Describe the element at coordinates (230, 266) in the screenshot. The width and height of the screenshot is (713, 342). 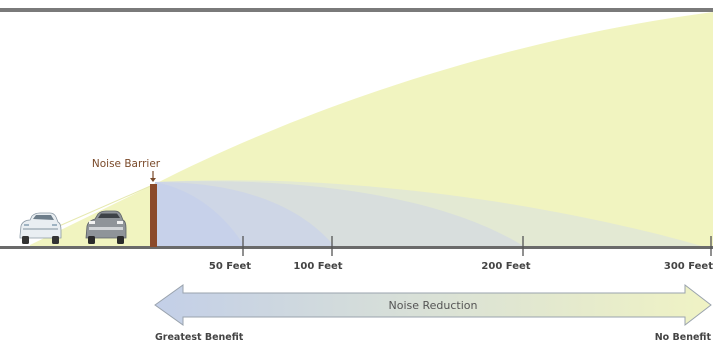
I see `tick-label-50: 50 Feet` at that location.